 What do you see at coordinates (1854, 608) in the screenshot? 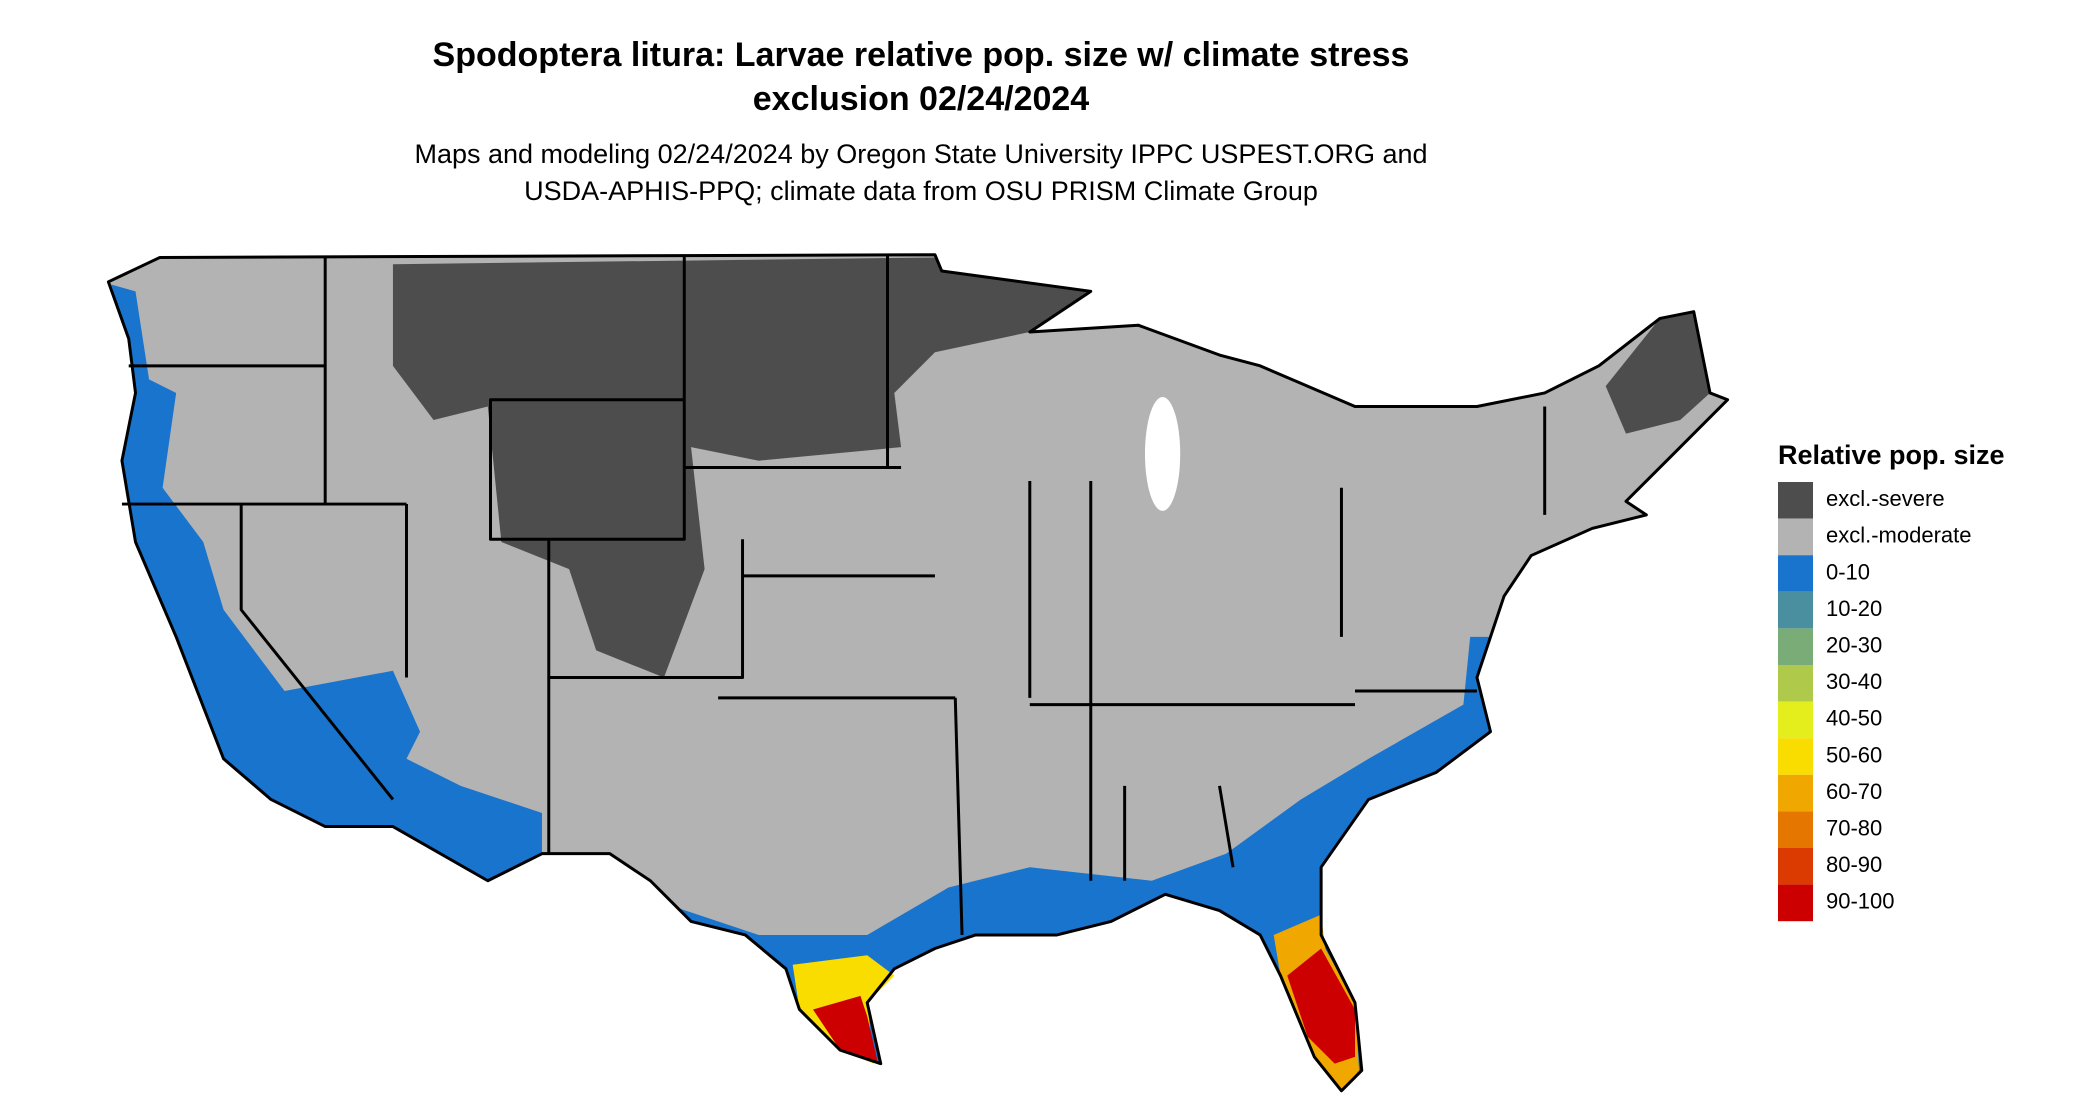
I see `legend-label: 10-20` at bounding box center [1854, 608].